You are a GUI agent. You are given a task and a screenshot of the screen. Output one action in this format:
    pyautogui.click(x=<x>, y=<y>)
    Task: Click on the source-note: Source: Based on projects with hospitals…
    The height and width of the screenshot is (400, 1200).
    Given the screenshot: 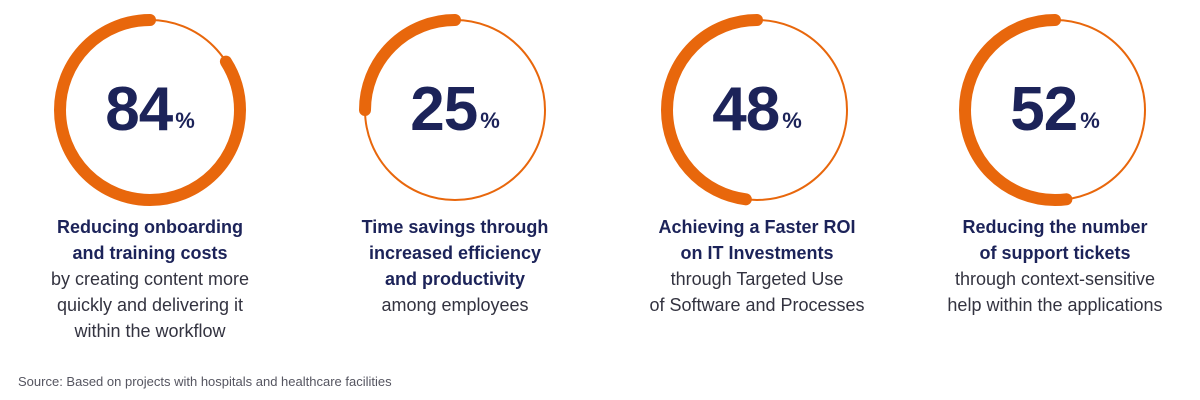 What is the action you would take?
    pyautogui.click(x=205, y=381)
    